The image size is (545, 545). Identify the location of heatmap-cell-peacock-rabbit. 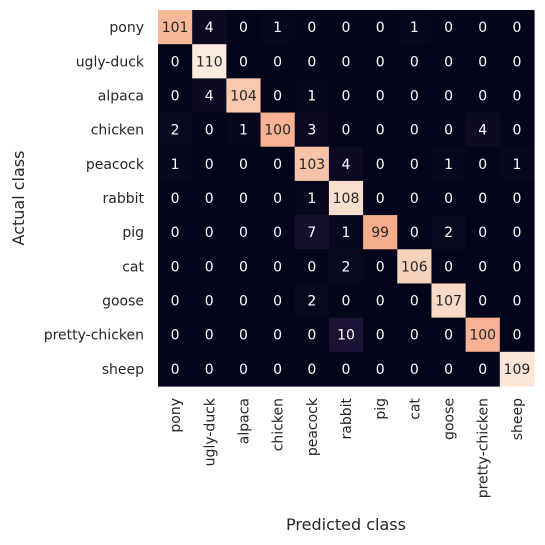
(346, 164).